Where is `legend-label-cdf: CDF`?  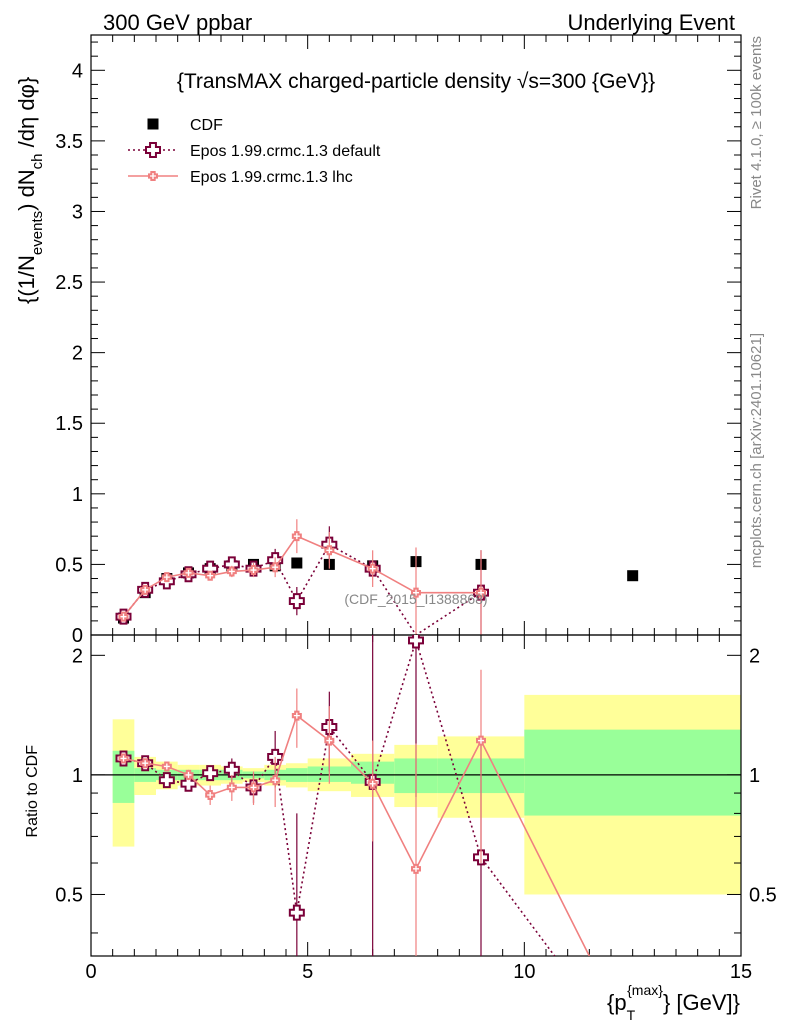
legend-label-cdf: CDF is located at coordinates (206, 125).